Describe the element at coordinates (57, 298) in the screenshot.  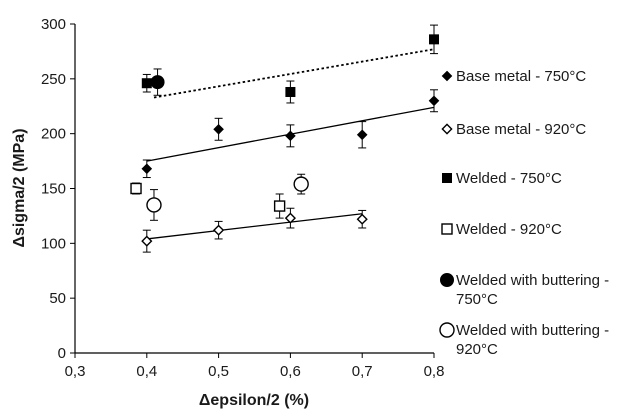
I see `y-tick-label: 50` at that location.